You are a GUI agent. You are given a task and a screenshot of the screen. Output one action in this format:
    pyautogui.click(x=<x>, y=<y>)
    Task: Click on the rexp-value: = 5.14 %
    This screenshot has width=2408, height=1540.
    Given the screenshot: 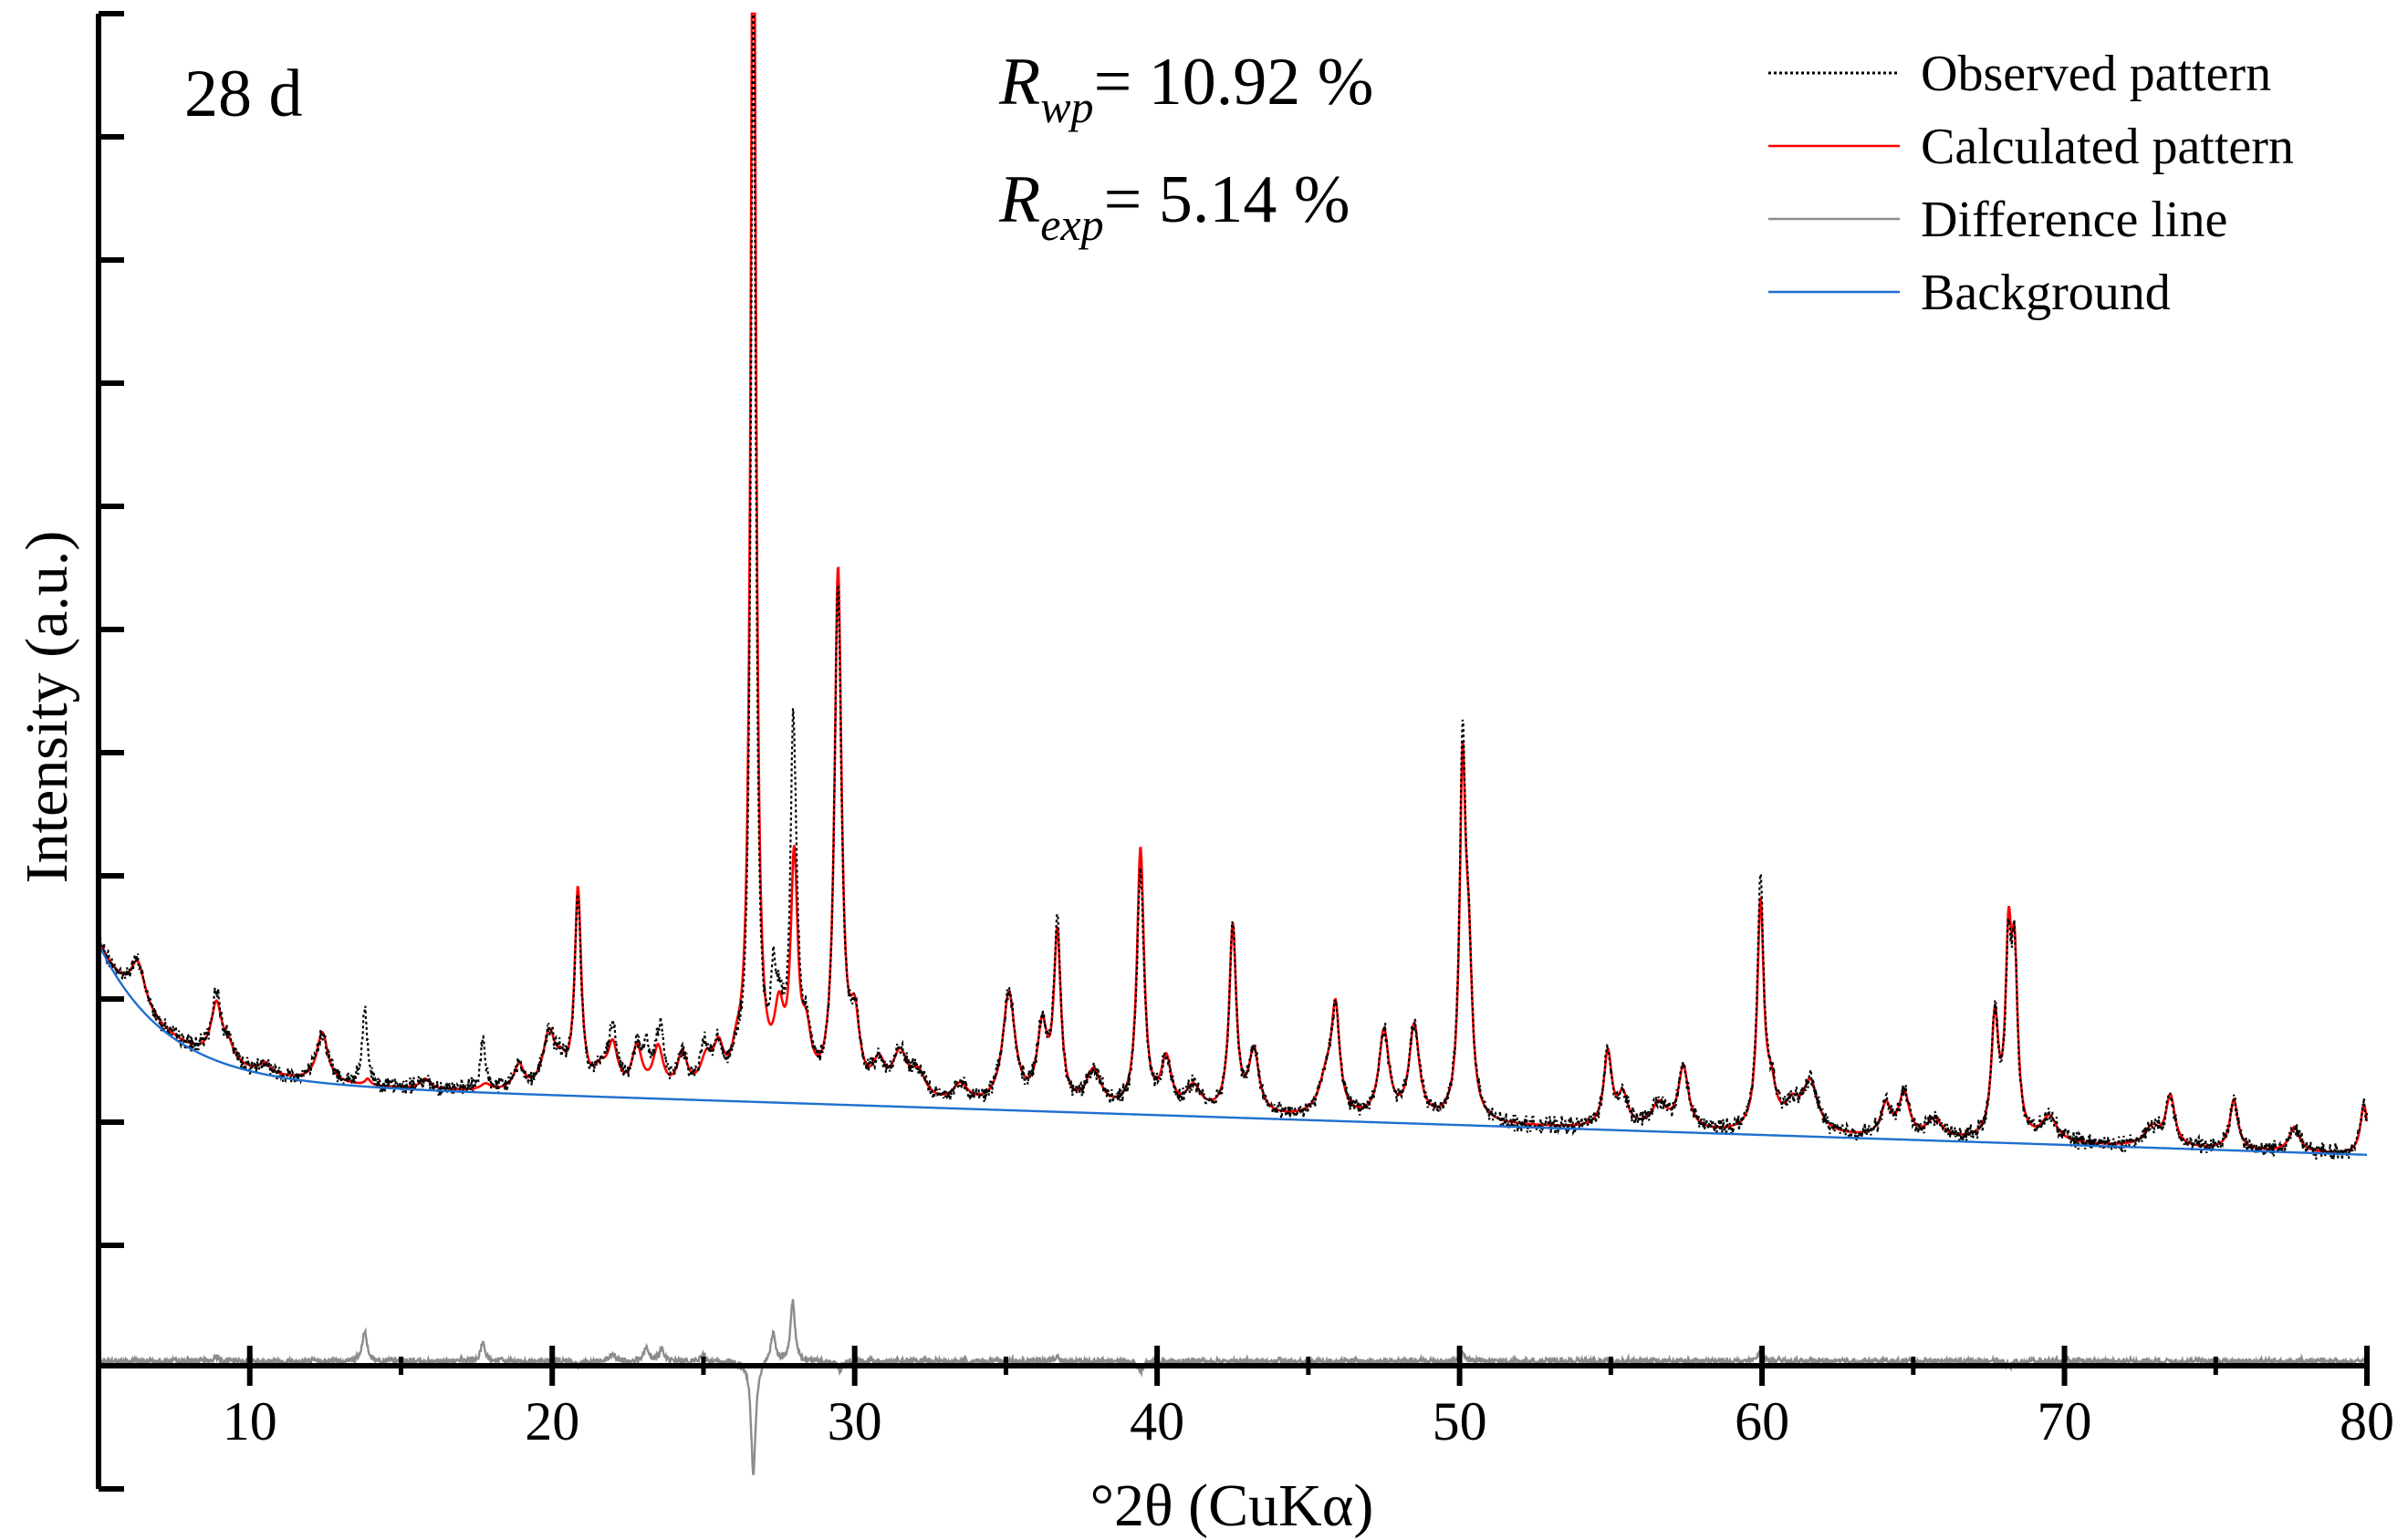 What is the action you would take?
    pyautogui.click(x=1227, y=199)
    